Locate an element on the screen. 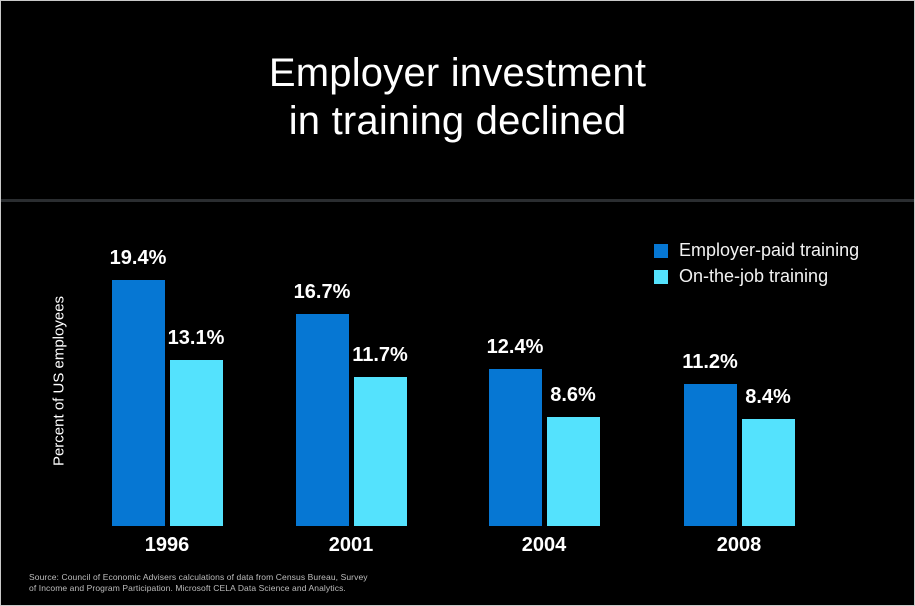 This screenshot has width=915, height=606. bar-employer-paid-2004 is located at coordinates (515, 447).